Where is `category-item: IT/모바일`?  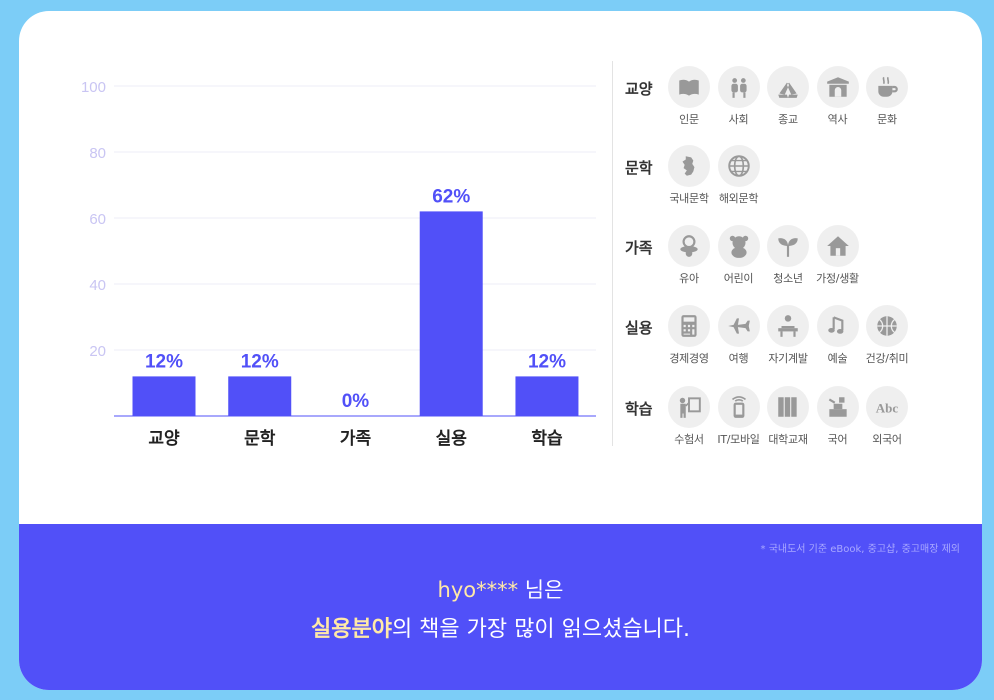
category-item: IT/모바일 is located at coordinates (739, 416).